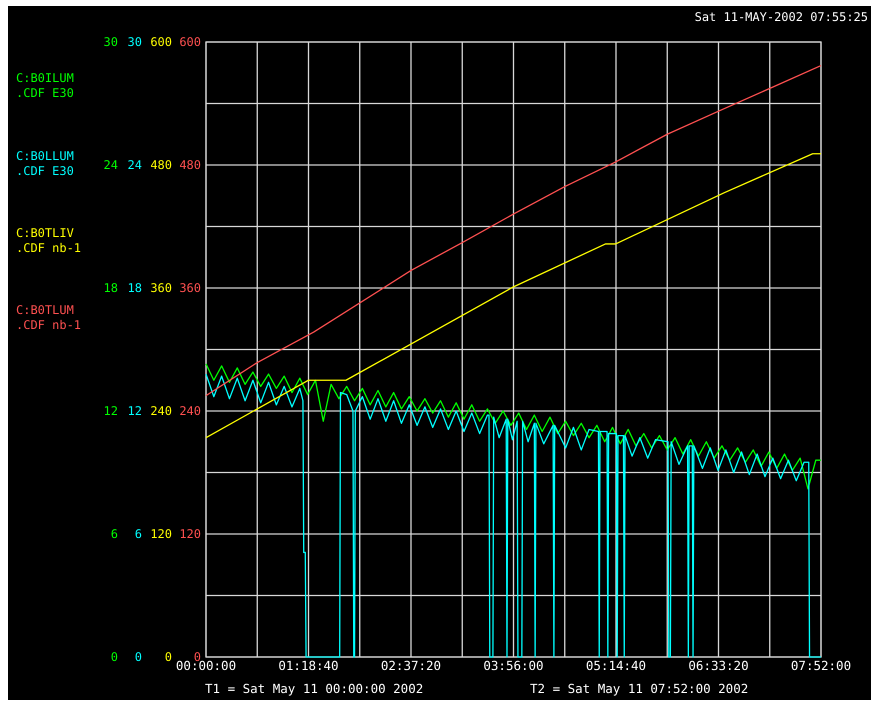 The width and height of the screenshot is (879, 708). Describe the element at coordinates (111, 165) in the screenshot. I see `y-tick-label: 24` at that location.